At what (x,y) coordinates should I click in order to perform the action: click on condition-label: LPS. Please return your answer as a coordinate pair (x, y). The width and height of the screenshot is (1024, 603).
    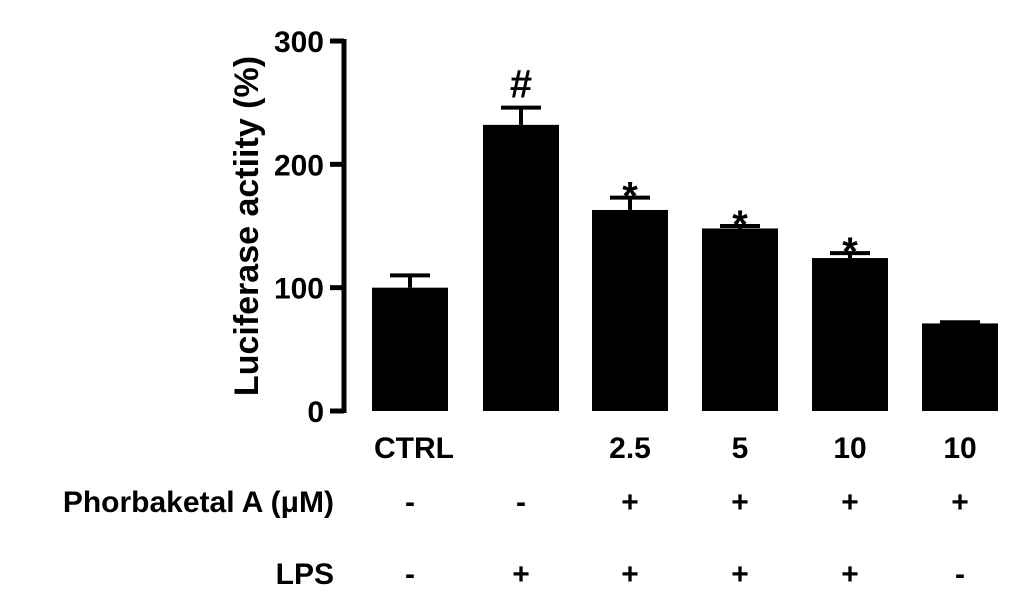
    Looking at the image, I should click on (305, 574).